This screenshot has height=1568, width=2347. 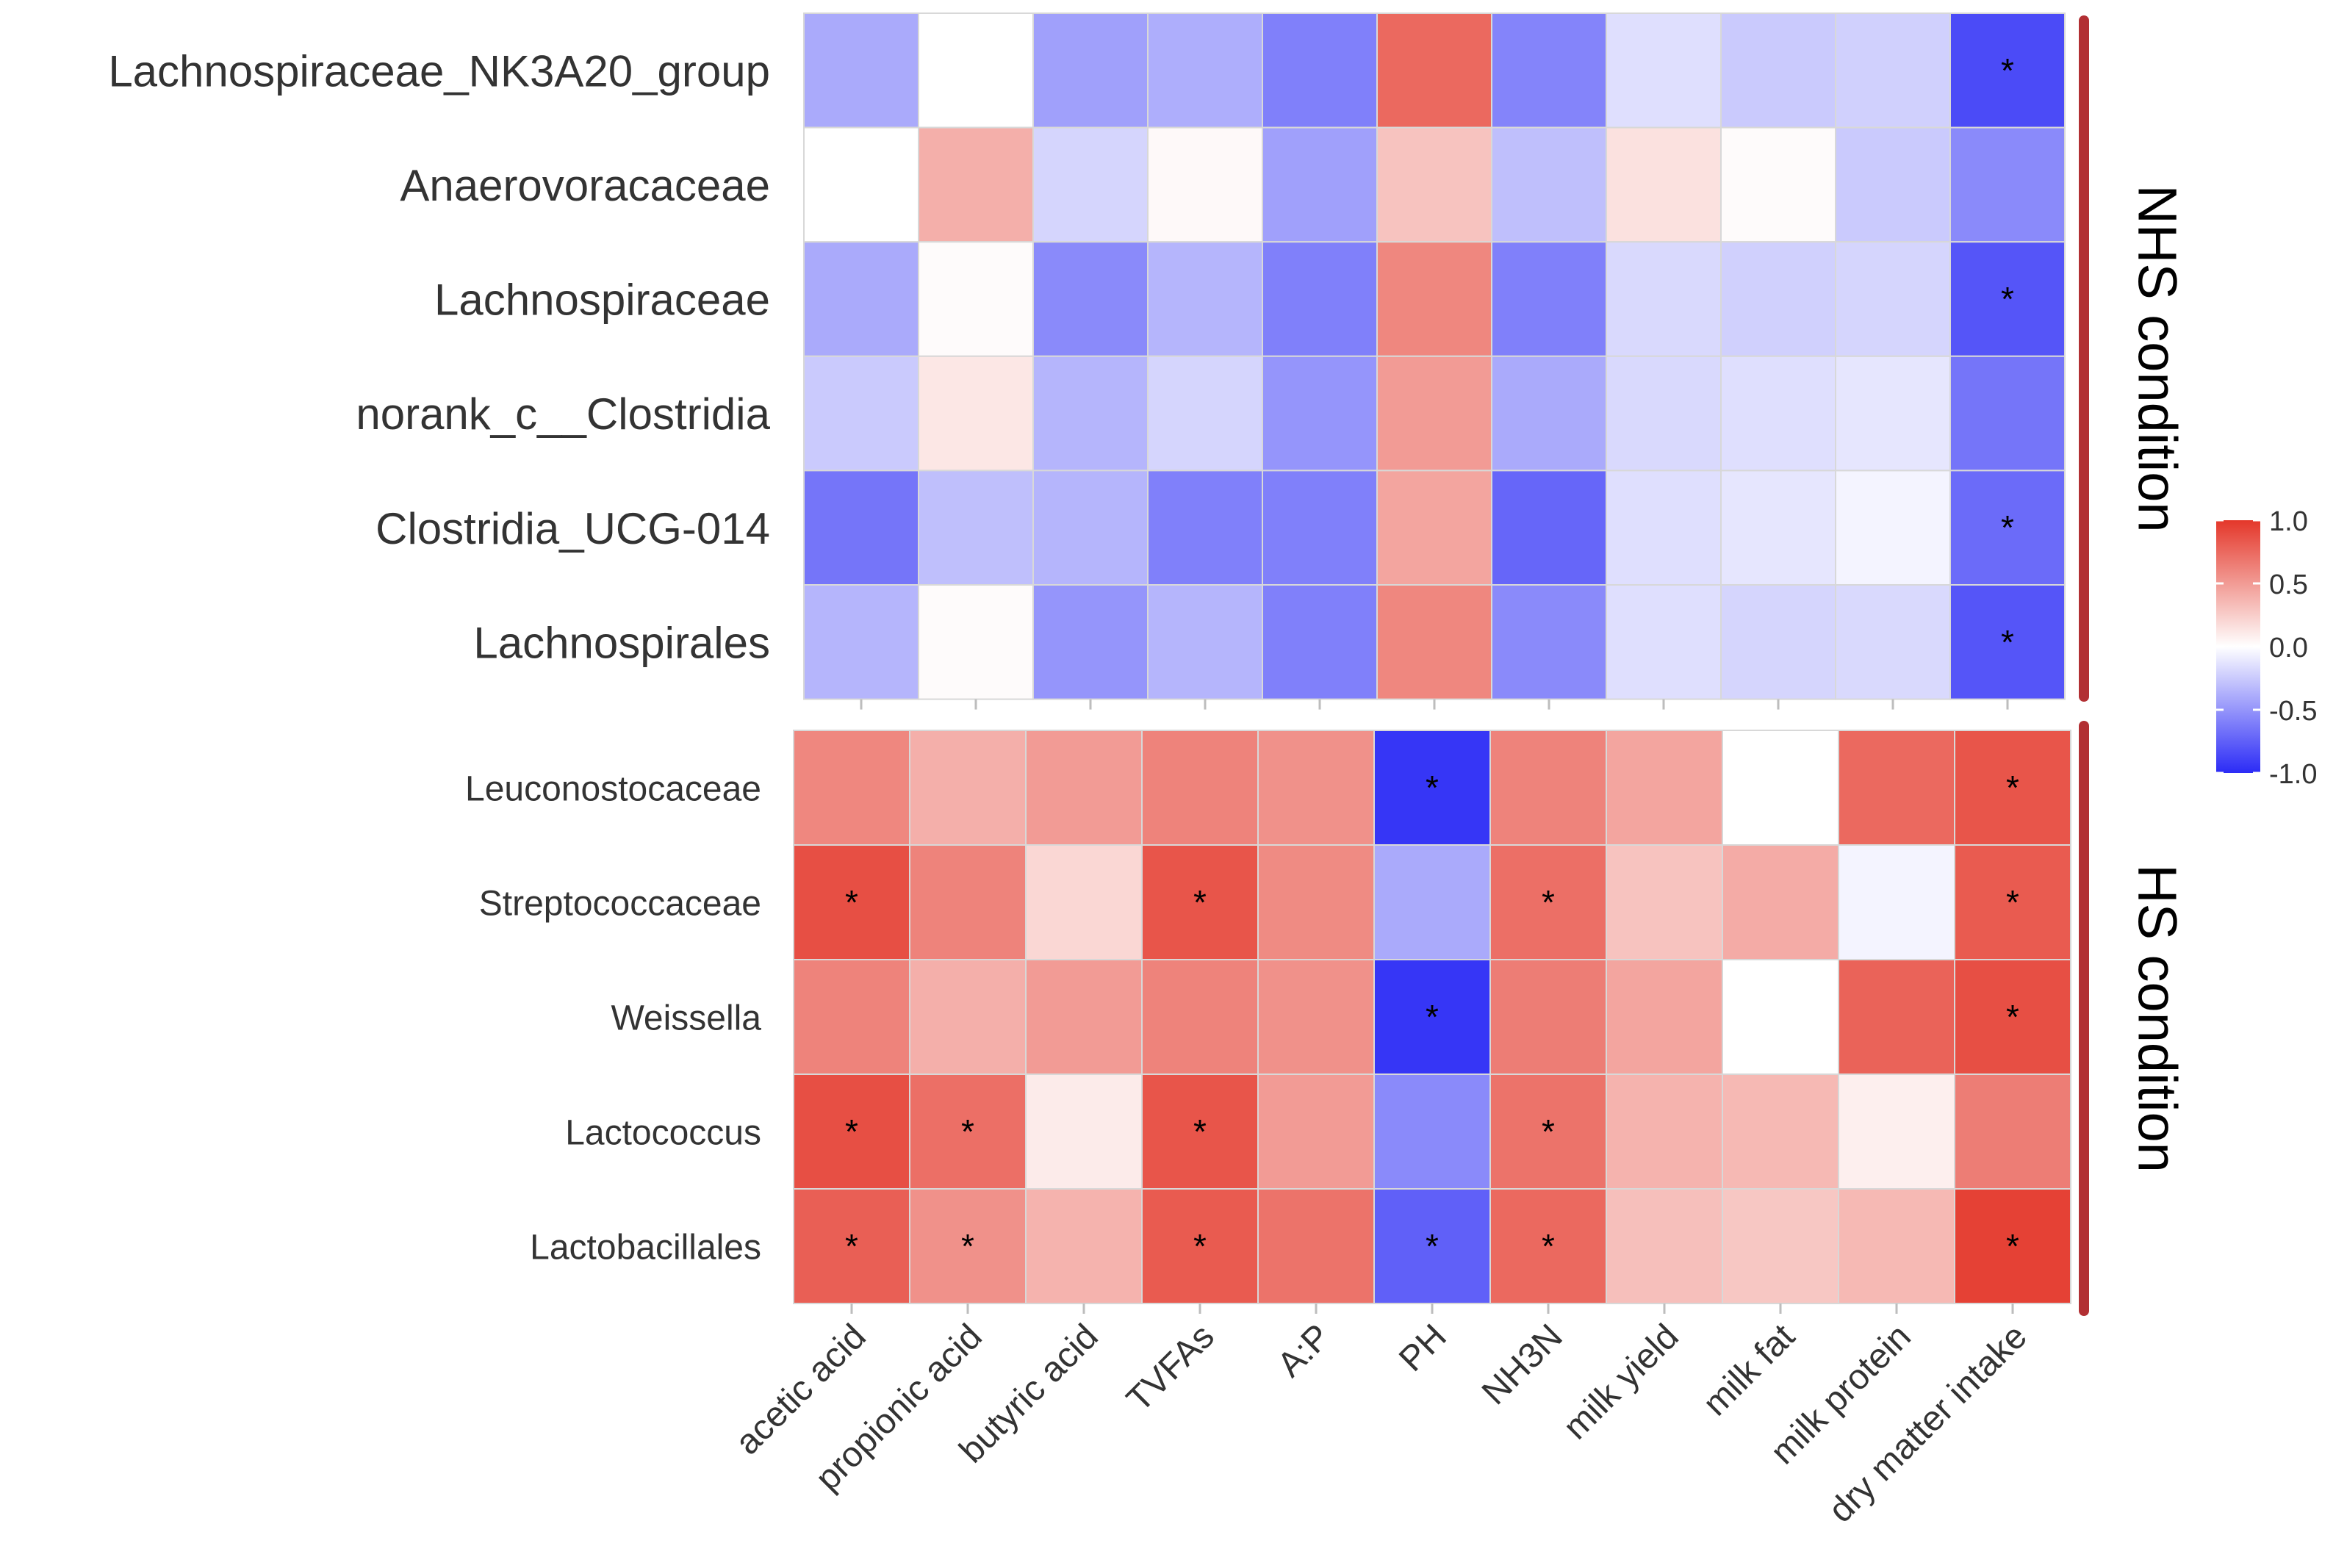 What do you see at coordinates (1780, 1017) in the screenshot?
I see `hs-cell-r2-c8` at bounding box center [1780, 1017].